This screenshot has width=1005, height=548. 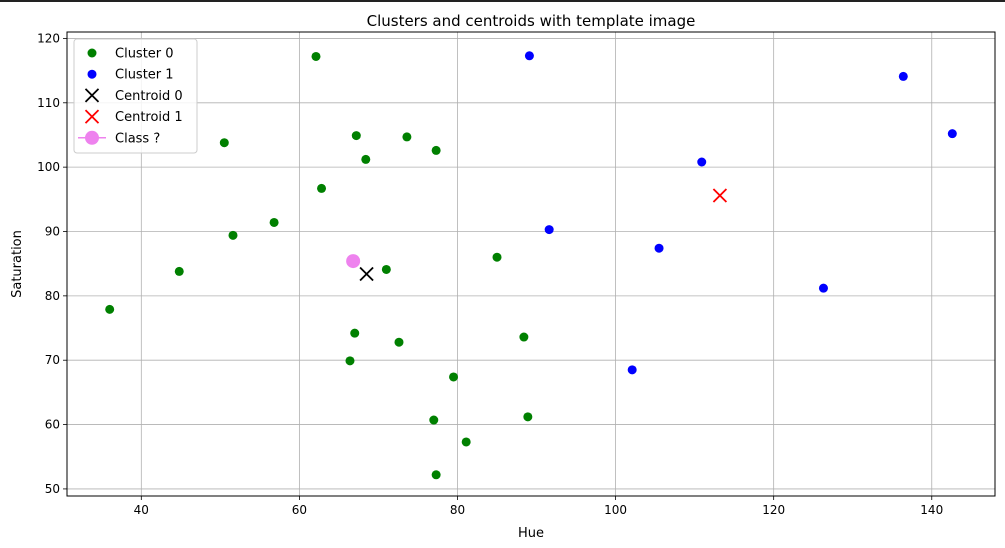 I want to click on y-tick-label: 60, so click(x=52, y=425).